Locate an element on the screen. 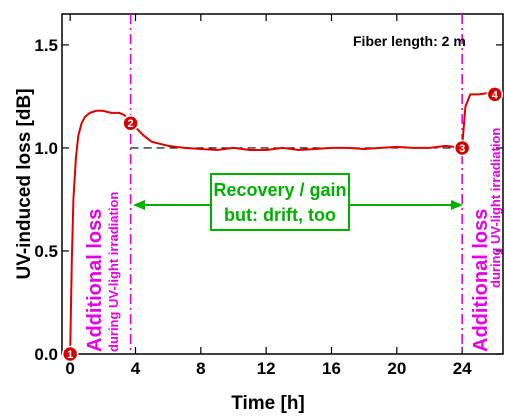 The height and width of the screenshot is (418, 505). y-tick-label: 0.5 is located at coordinates (46, 251).